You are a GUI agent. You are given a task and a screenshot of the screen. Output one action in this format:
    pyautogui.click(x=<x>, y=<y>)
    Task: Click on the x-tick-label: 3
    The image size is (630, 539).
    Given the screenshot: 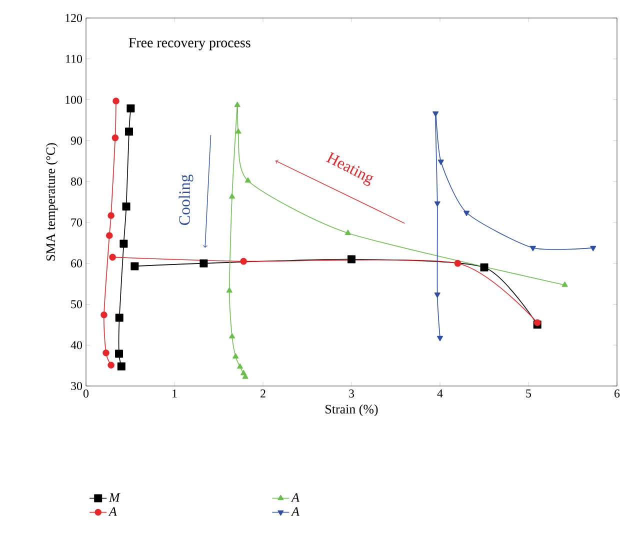 What is the action you would take?
    pyautogui.click(x=351, y=394)
    